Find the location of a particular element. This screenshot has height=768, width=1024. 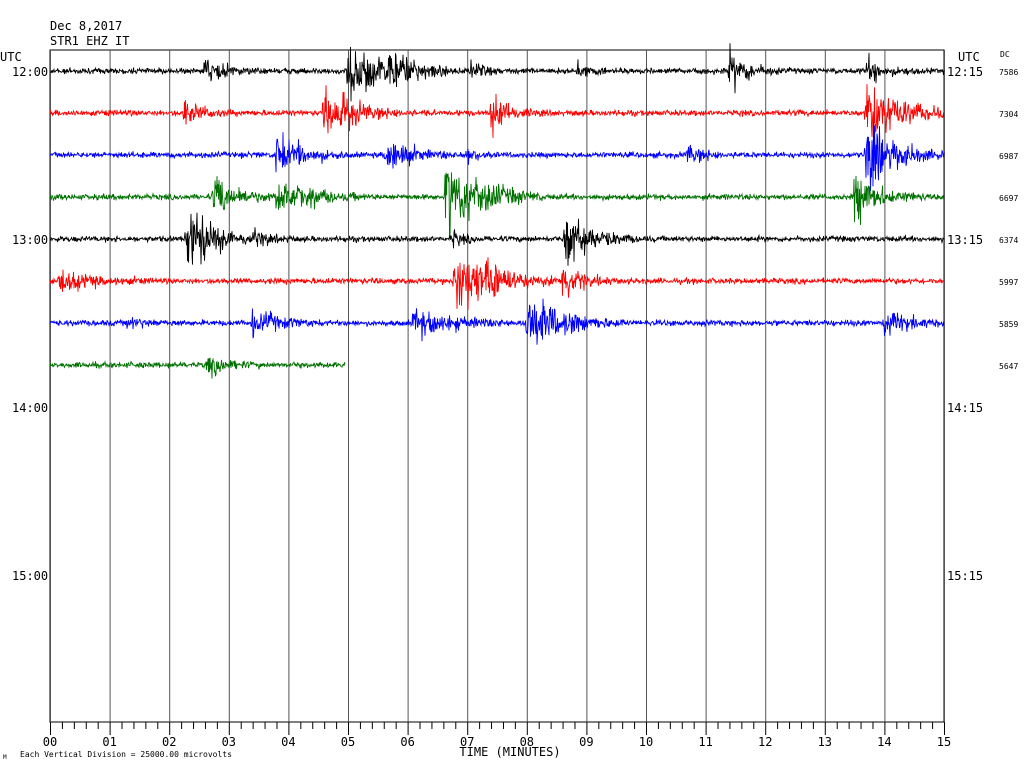

dc-offset-label: 5997 is located at coordinates (1008, 282).